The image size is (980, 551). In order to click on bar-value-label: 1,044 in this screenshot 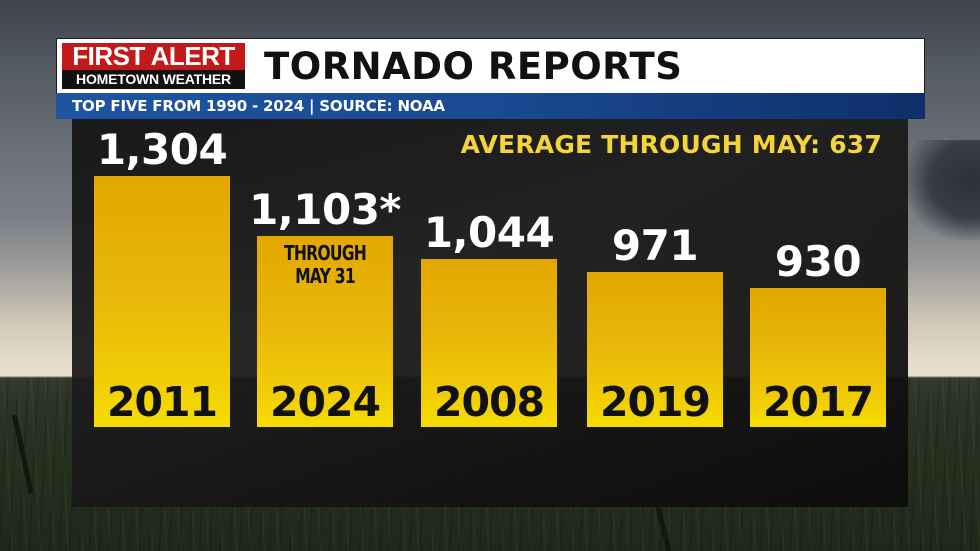, I will do `click(489, 232)`.